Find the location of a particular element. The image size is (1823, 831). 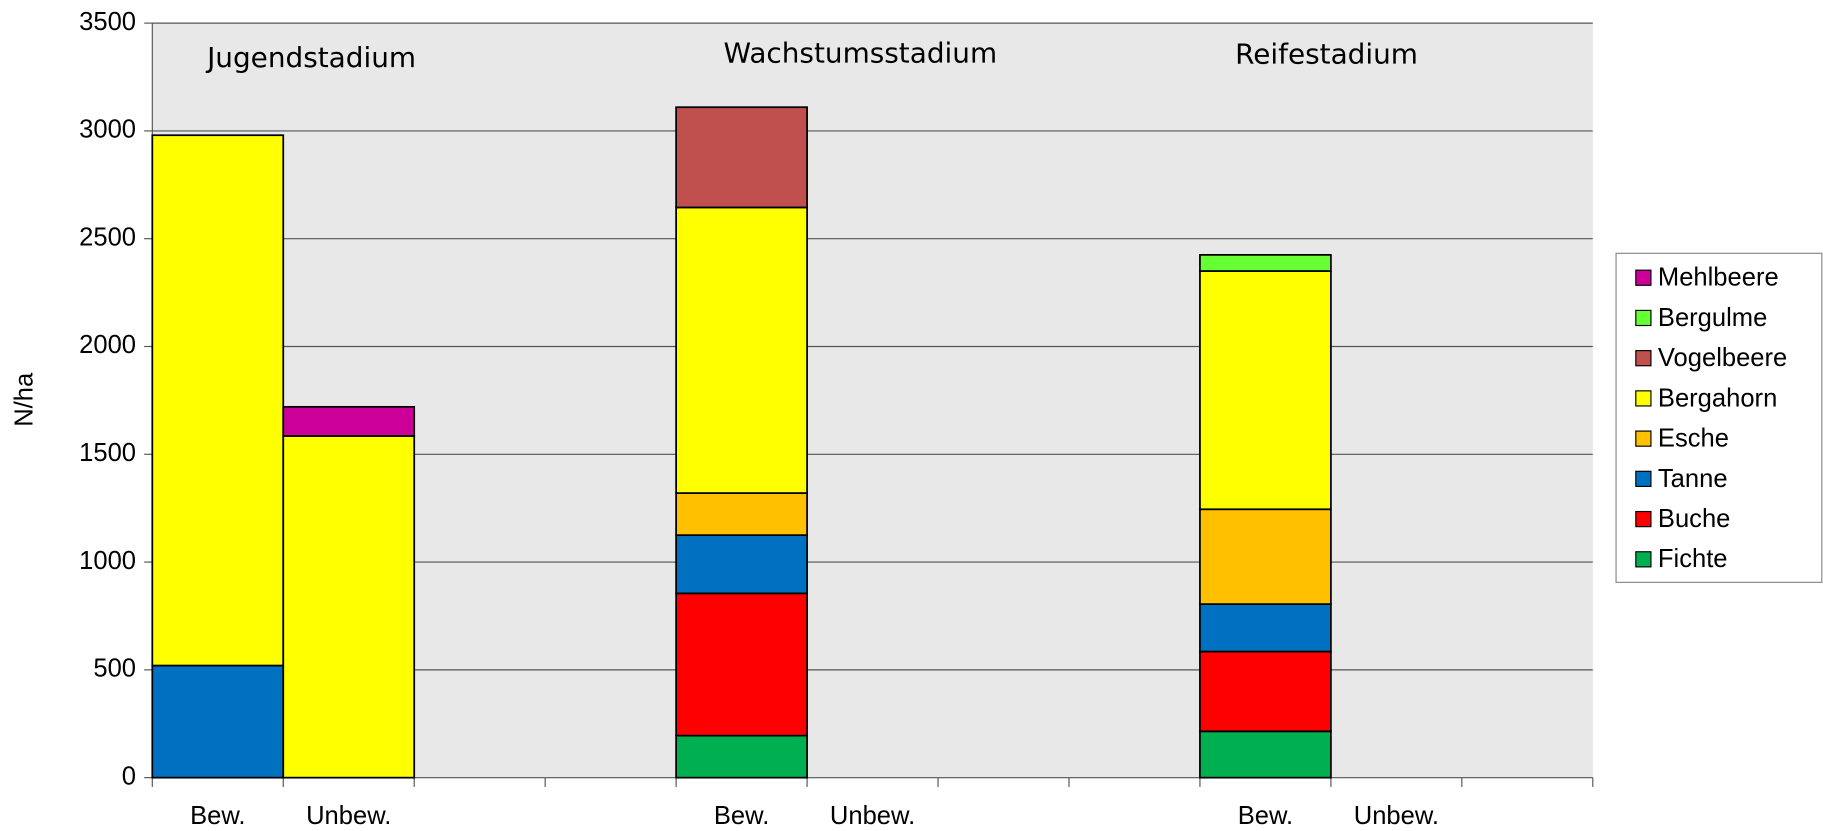

legend-label: Mehlbeere is located at coordinates (1718, 278).